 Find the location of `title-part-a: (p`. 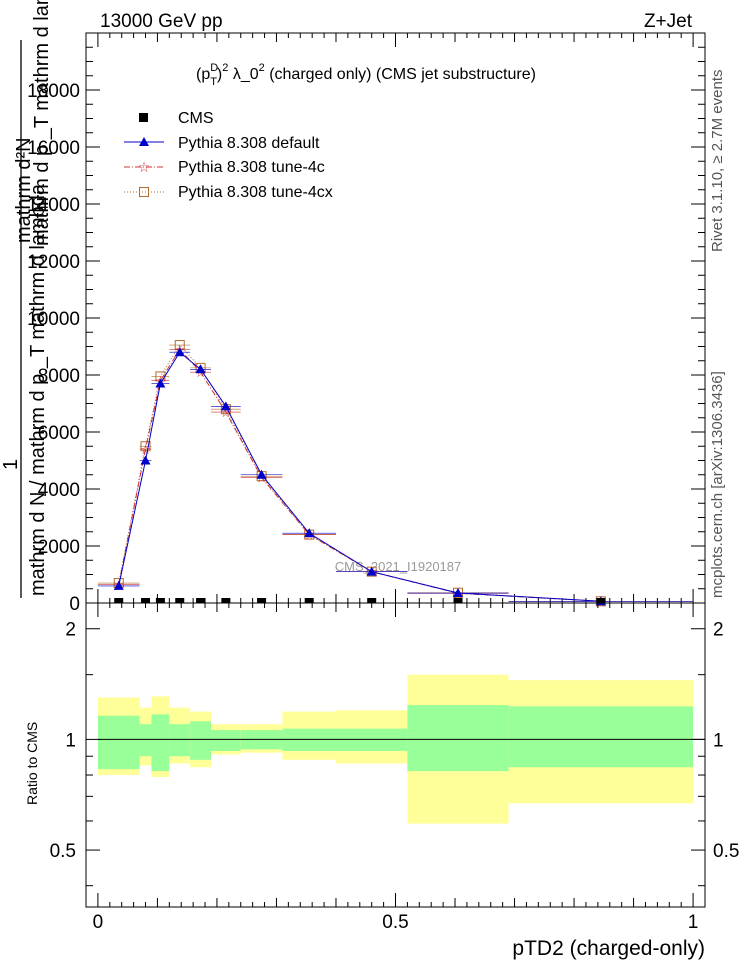

title-part-a: (p is located at coordinates (203, 74).